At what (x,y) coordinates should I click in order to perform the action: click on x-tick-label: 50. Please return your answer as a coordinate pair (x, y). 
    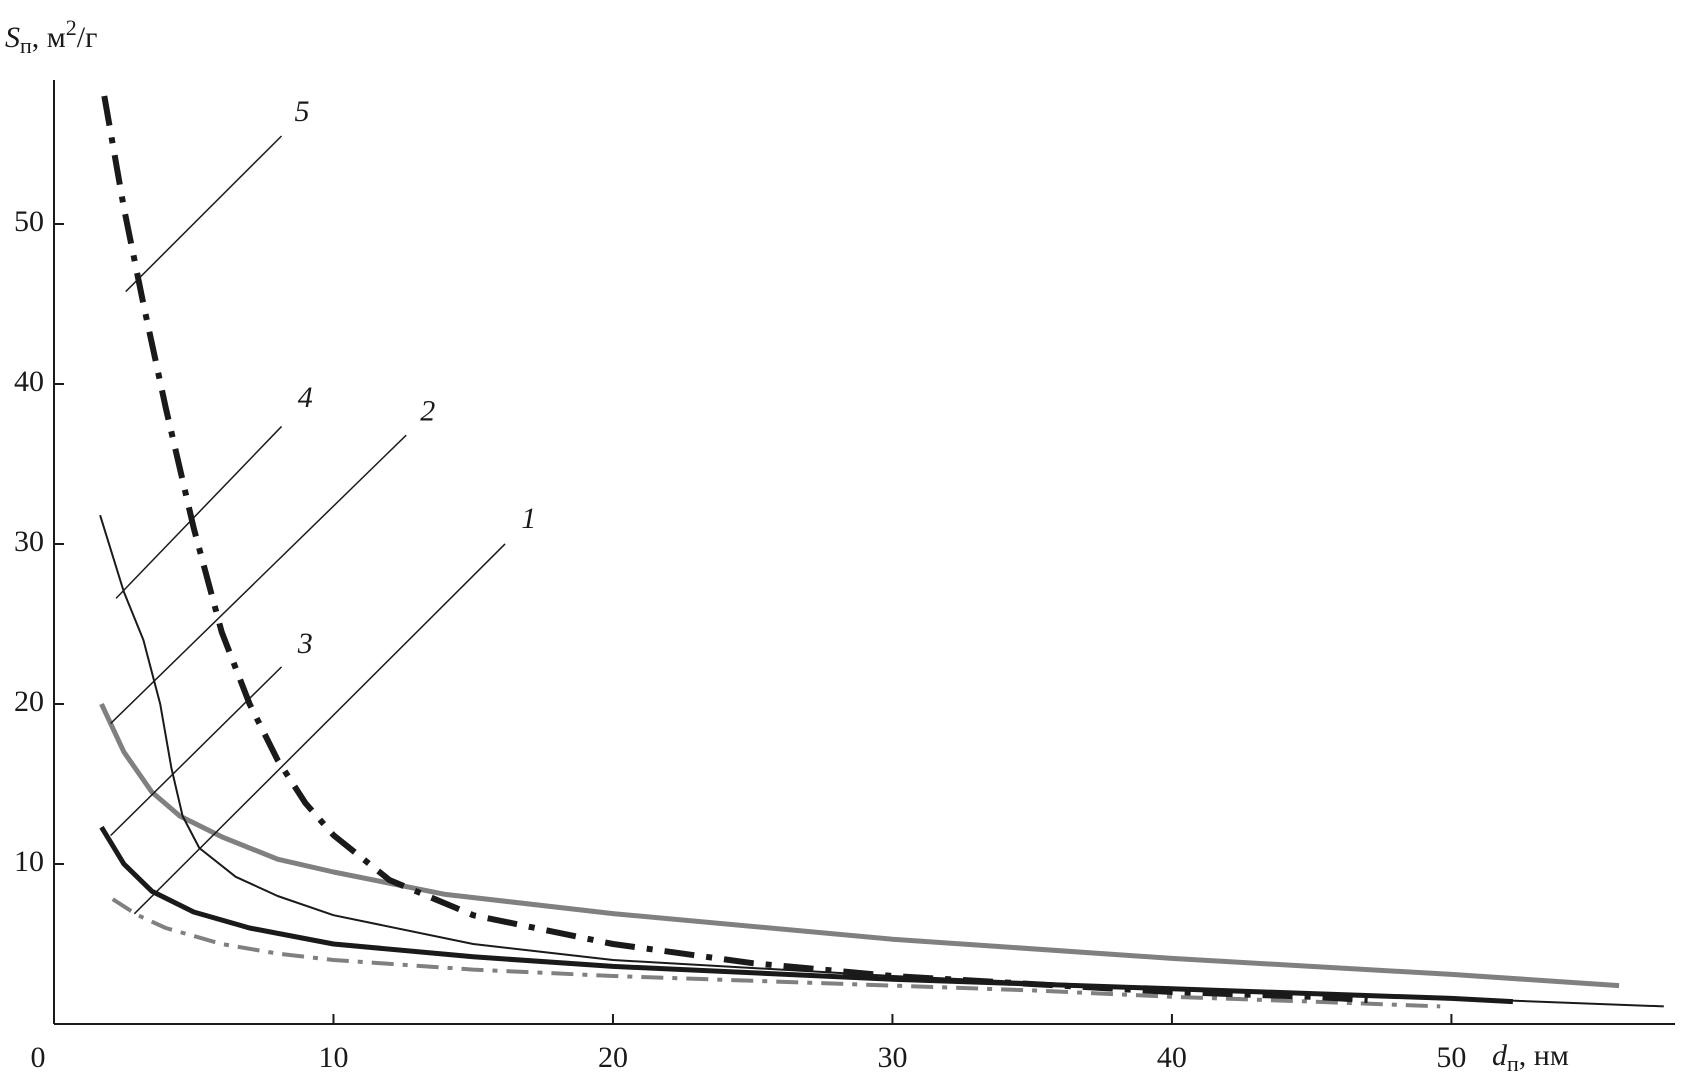
    Looking at the image, I should click on (1451, 1057).